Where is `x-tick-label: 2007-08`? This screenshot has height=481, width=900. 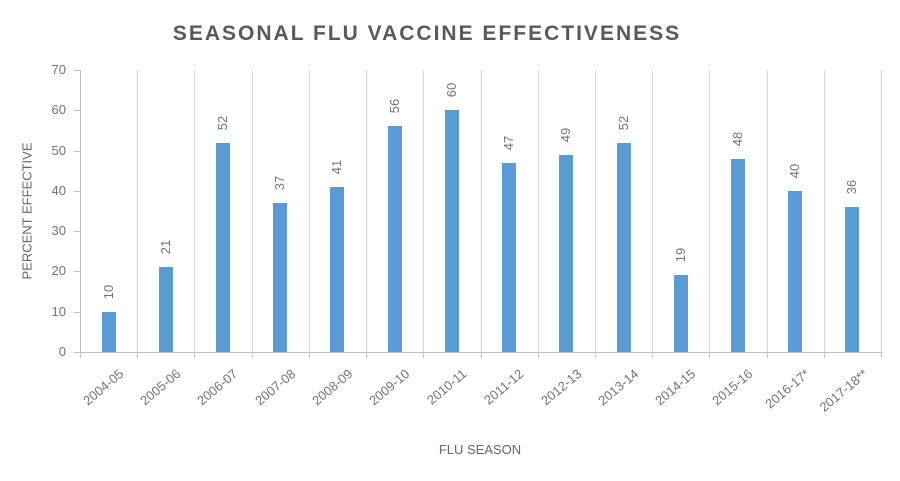 x-tick-label: 2007-08 is located at coordinates (274, 387).